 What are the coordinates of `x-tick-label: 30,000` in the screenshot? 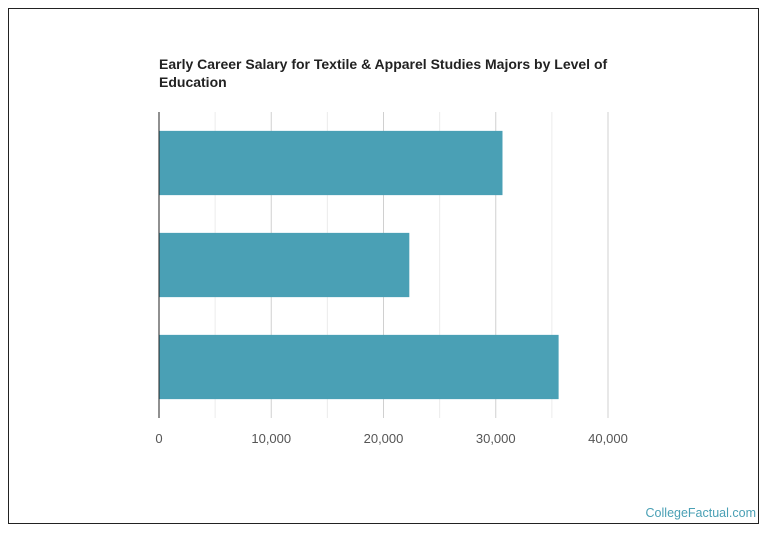 It's located at (496, 438).